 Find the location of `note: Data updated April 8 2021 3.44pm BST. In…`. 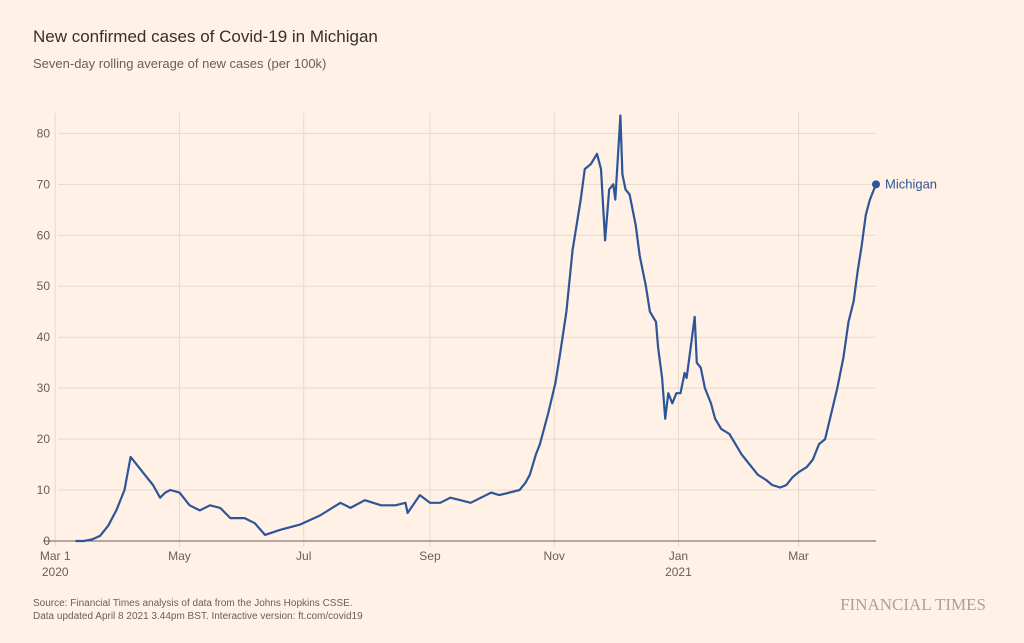

note: Data updated April 8 2021 3.44pm BST. In… is located at coordinates (198, 616).